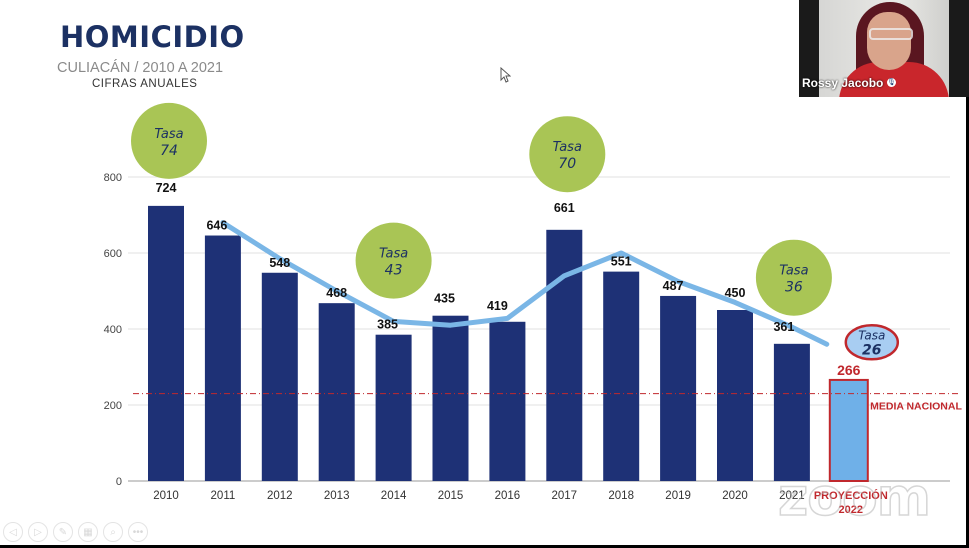 The image size is (969, 548). Describe the element at coordinates (444, 299) in the screenshot. I see `bar-value-label: 435` at that location.